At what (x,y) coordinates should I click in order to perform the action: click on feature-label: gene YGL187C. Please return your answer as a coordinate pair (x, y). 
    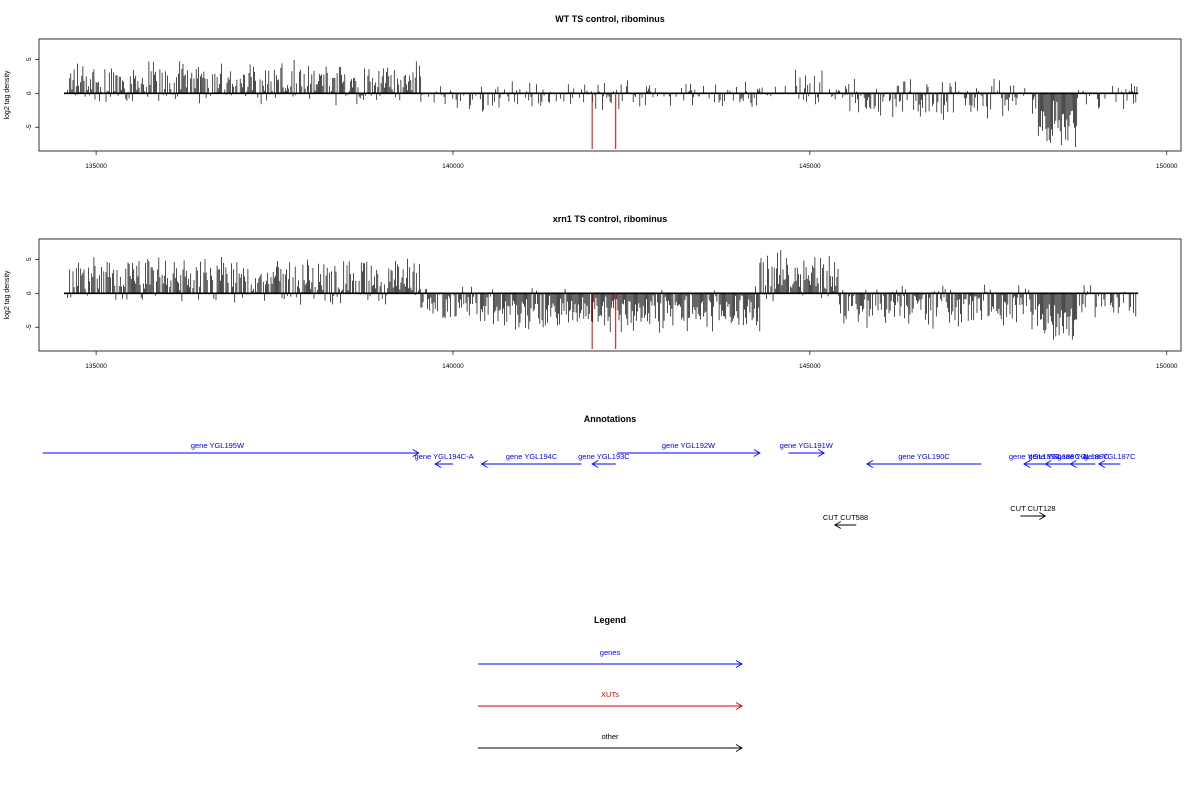
    Looking at the image, I should click on (1110, 456).